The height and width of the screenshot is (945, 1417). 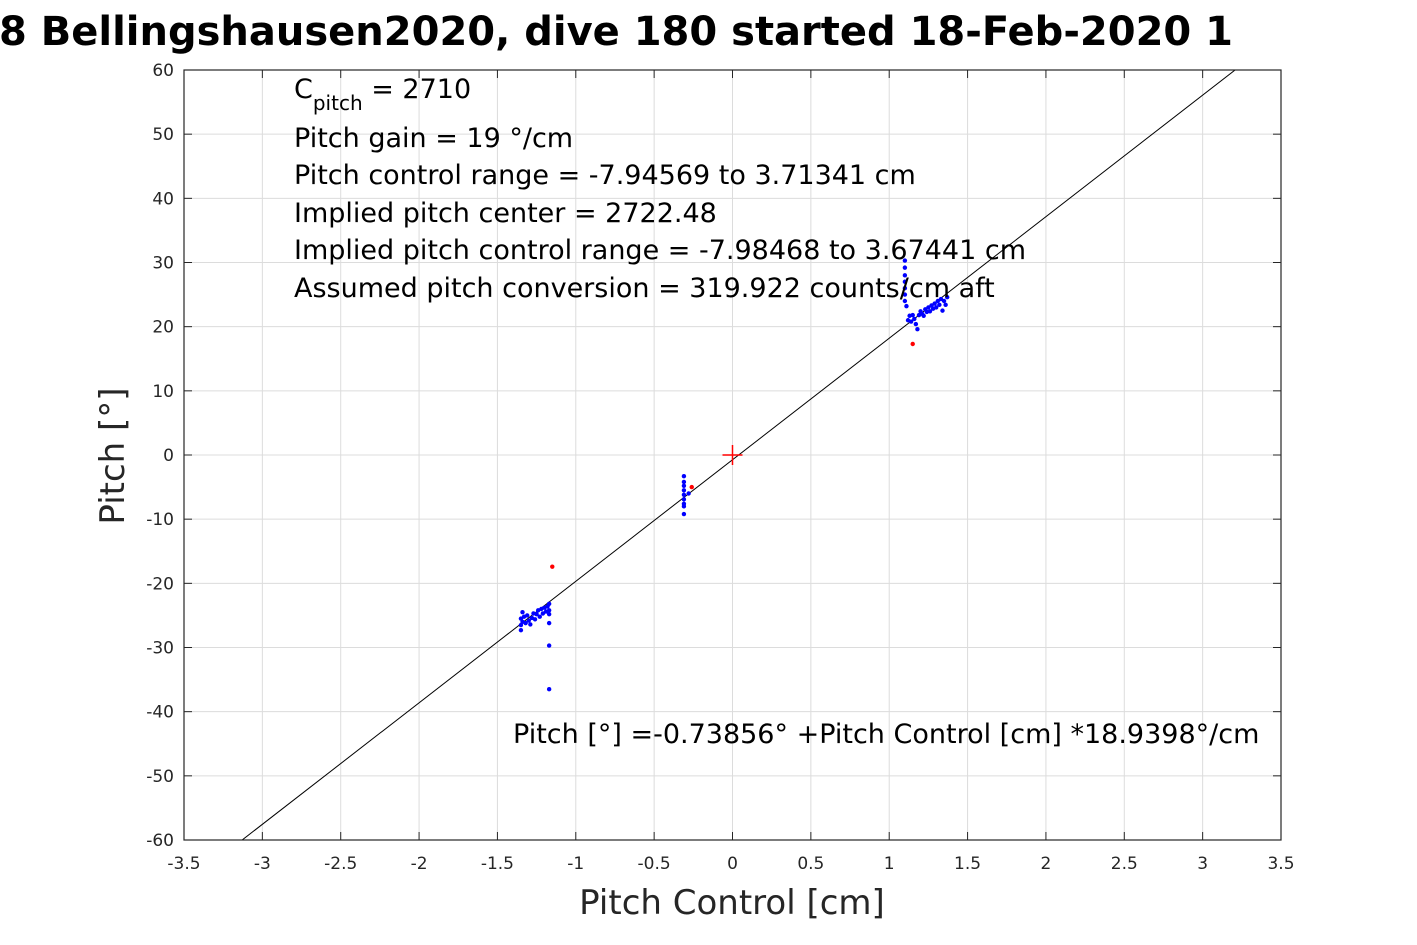 I want to click on y-tick-label: -10, so click(x=160, y=520).